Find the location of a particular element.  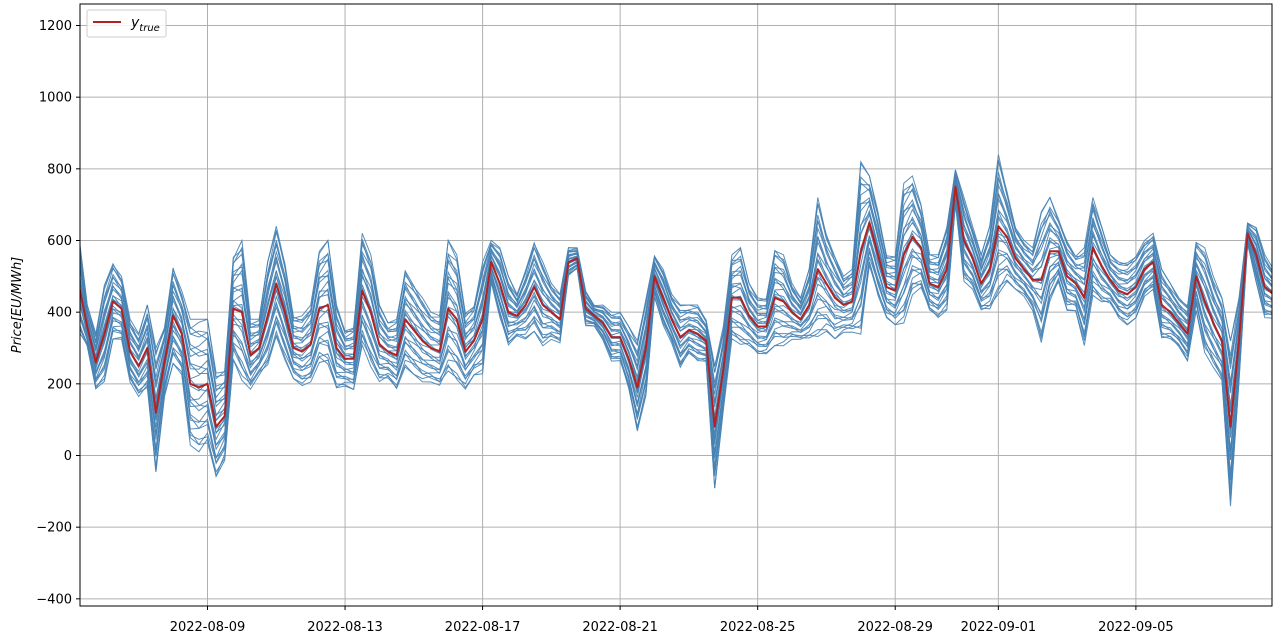

y-tick-label: −200 is located at coordinates (54, 528).